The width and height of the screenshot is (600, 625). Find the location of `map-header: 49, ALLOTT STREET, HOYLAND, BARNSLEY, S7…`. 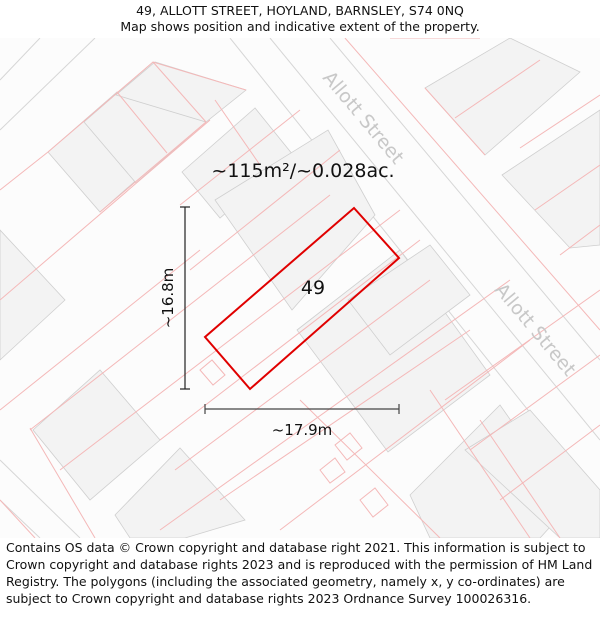

map-header: 49, ALLOTT STREET, HOYLAND, BARNSLEY, S7… is located at coordinates (300, 19).